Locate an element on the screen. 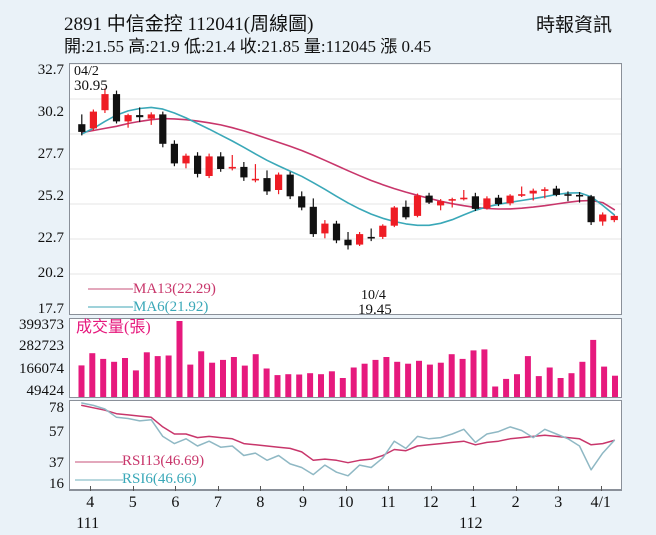  low-annotation-value: 19.45 is located at coordinates (375, 310).